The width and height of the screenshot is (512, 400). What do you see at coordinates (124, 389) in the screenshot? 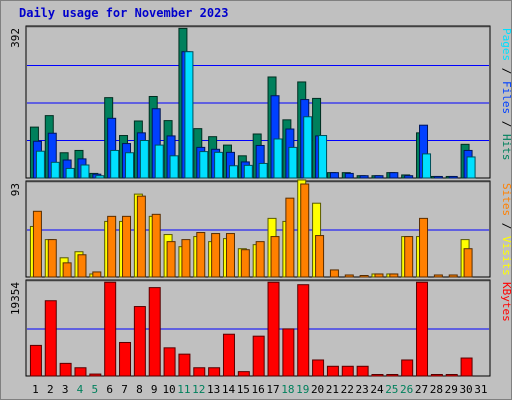
I see `x-tick-label-day-7: 7` at bounding box center [124, 389].